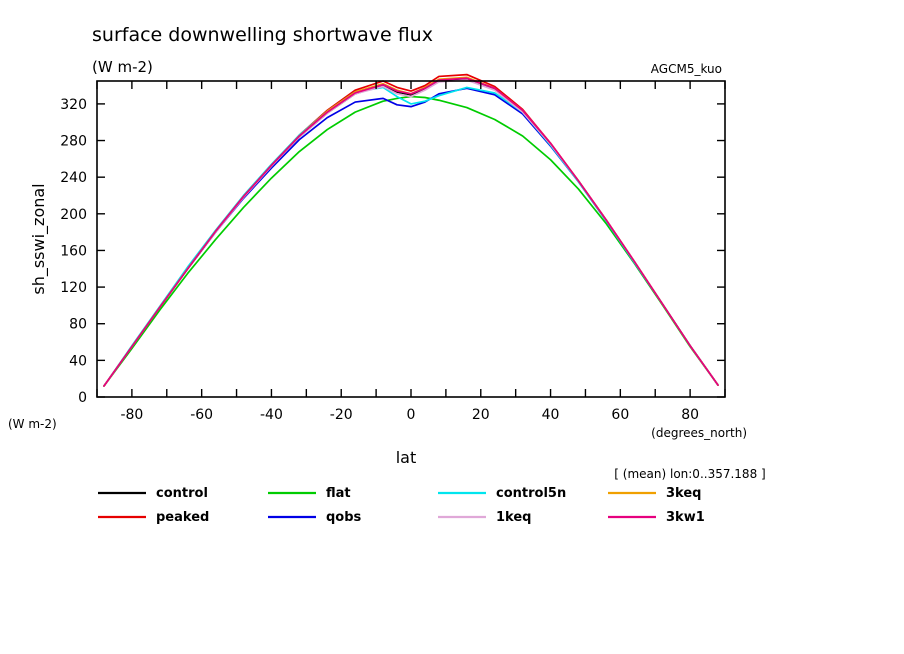  What do you see at coordinates (78, 361) in the screenshot?
I see `y-tick-label: 40` at bounding box center [78, 361].